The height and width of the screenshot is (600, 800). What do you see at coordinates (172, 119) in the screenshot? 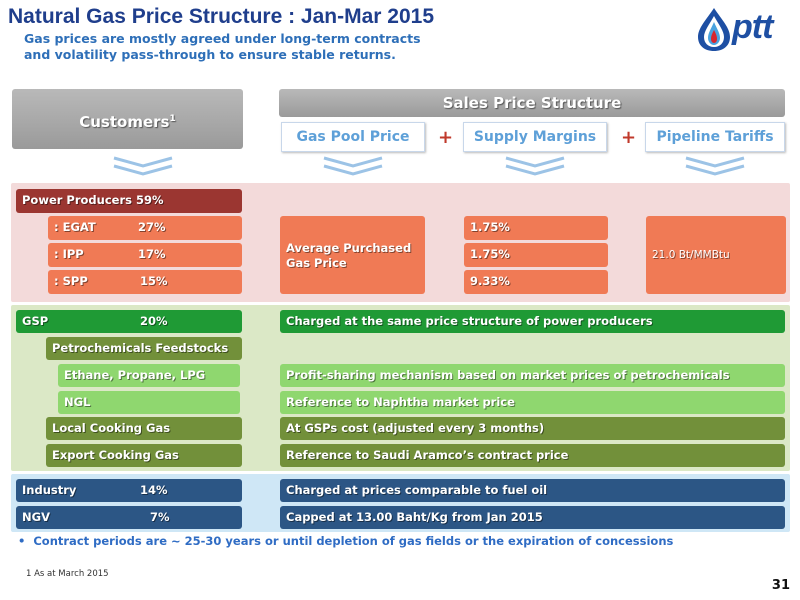
I see `customers-footnote-marker: 1` at bounding box center [172, 119].